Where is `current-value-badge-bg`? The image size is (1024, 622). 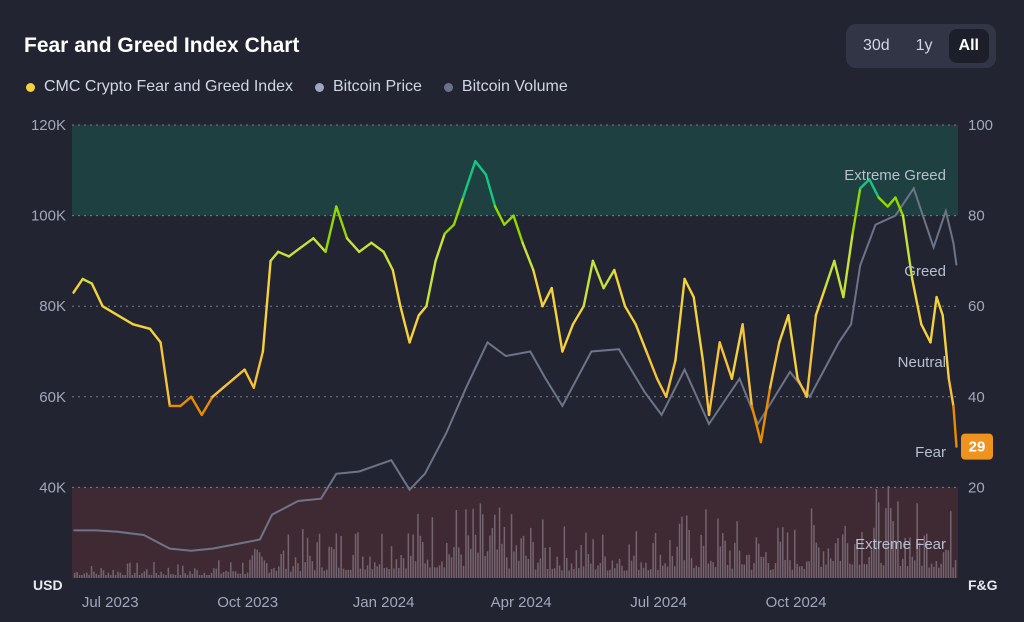 current-value-badge-bg is located at coordinates (977, 446).